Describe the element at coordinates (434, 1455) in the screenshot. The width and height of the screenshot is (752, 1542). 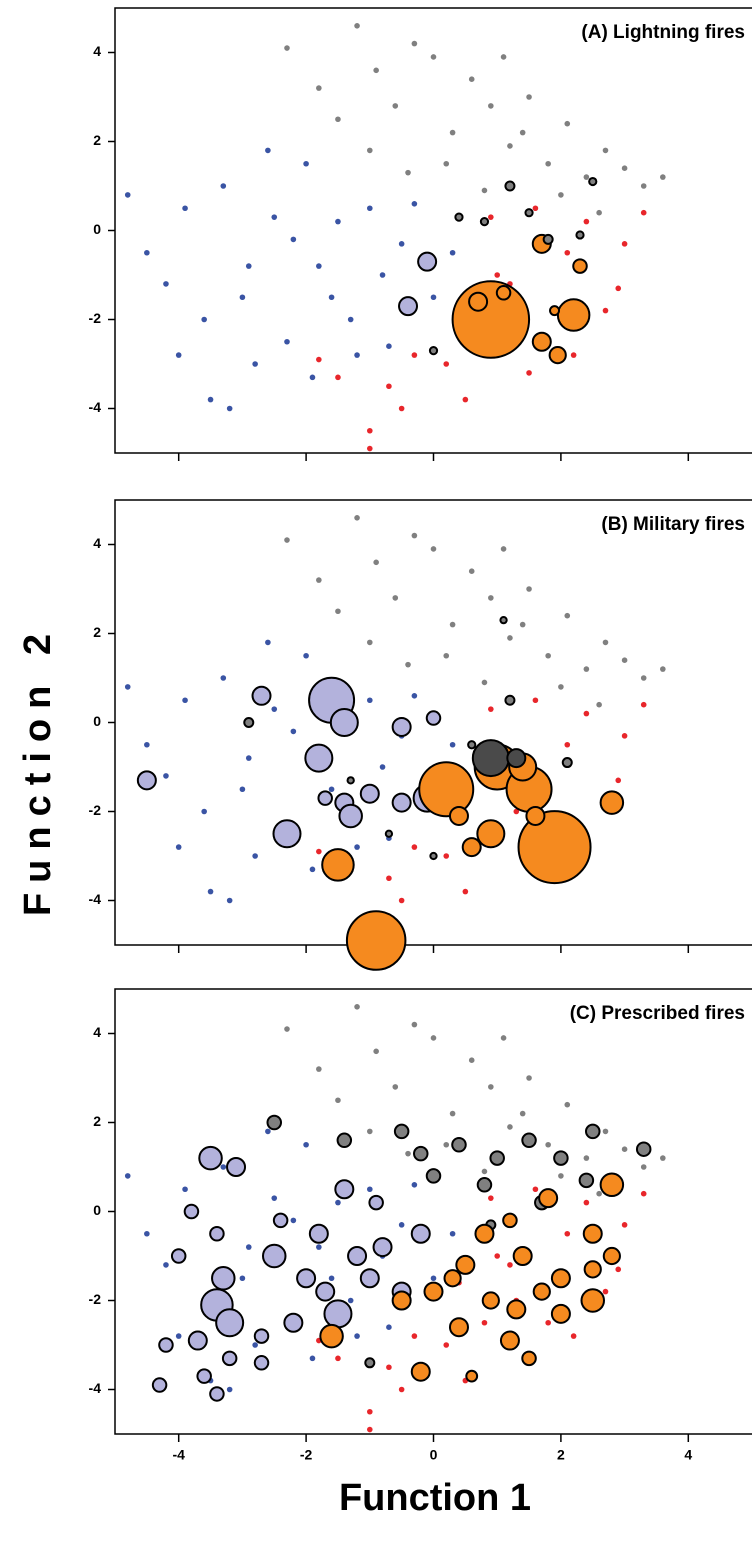
I see `x-tick-label: 0` at that location.